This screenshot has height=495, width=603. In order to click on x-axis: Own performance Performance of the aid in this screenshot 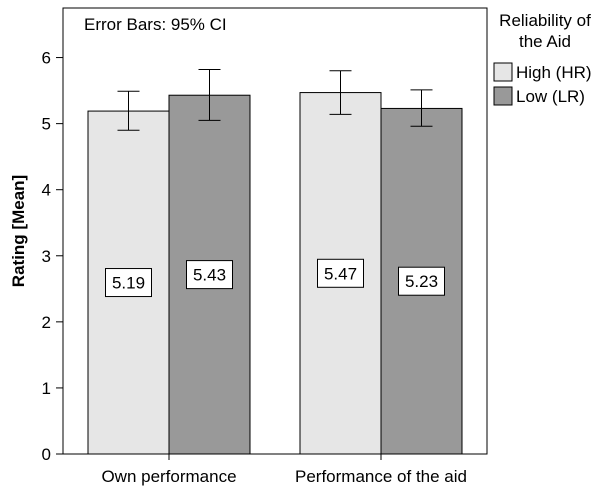, I will do `click(284, 470)`.